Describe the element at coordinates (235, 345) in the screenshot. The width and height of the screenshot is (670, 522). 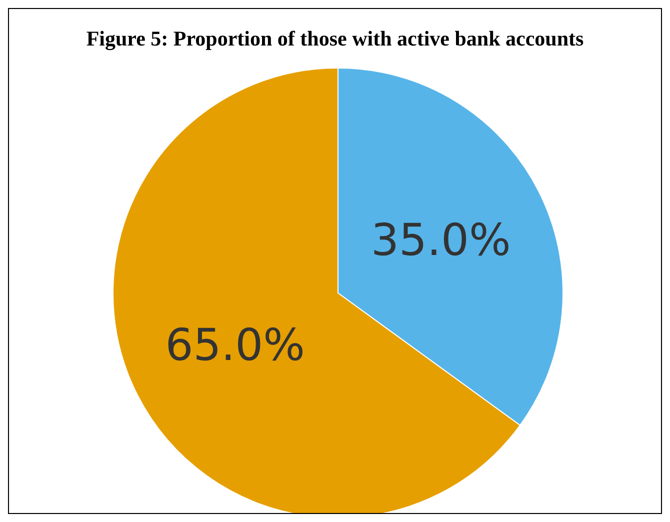
I see `data-label: 65.0%` at that location.